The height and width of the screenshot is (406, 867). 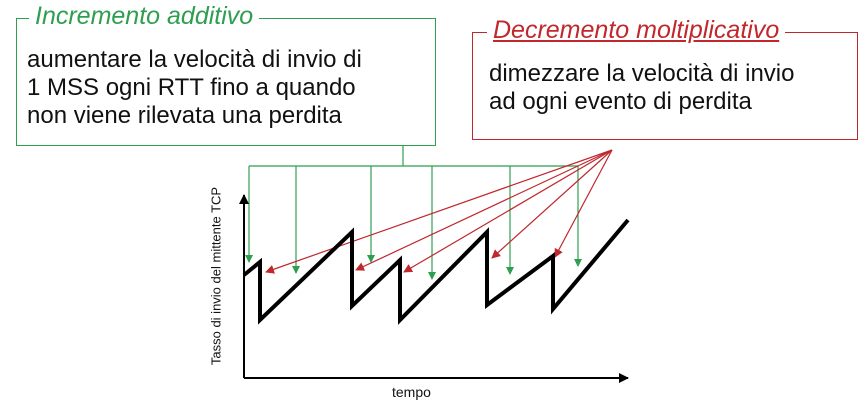 I want to click on additive-line-1: aumentare la velocità di invio di, so click(x=194, y=59).